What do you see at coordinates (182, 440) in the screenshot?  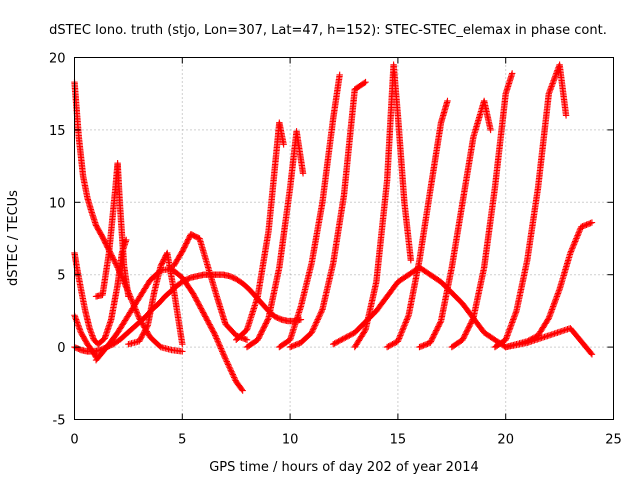 I see `x-tick-label: 5` at bounding box center [182, 440].